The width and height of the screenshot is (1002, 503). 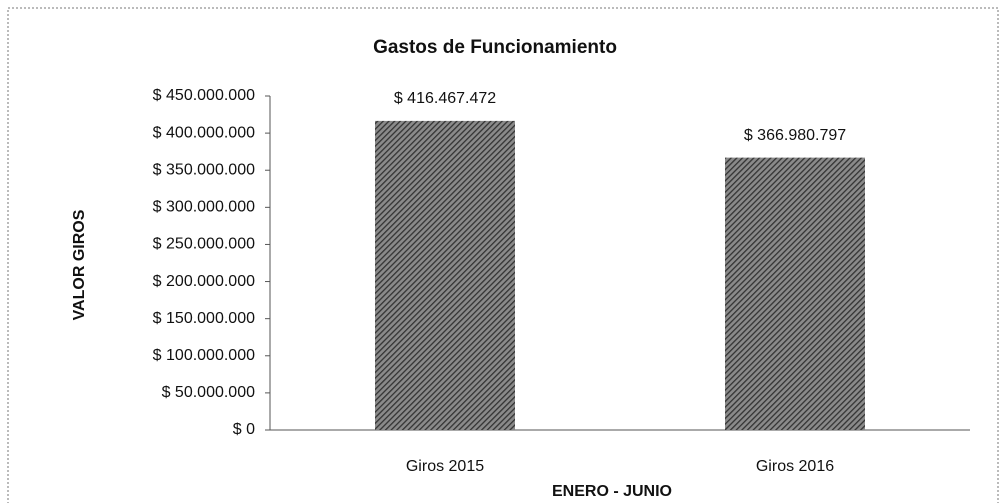 I want to click on y-tick-label: $ 450.000.000, so click(x=204, y=95).